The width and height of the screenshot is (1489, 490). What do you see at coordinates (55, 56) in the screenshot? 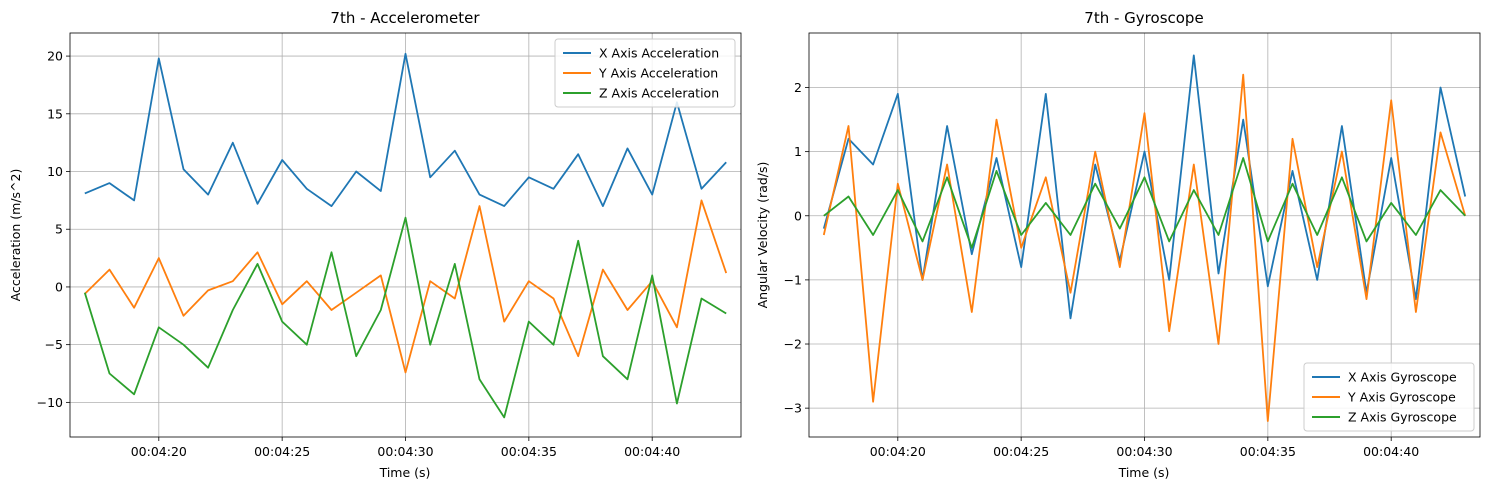
I see `y-tick-label: 20` at bounding box center [55, 56].